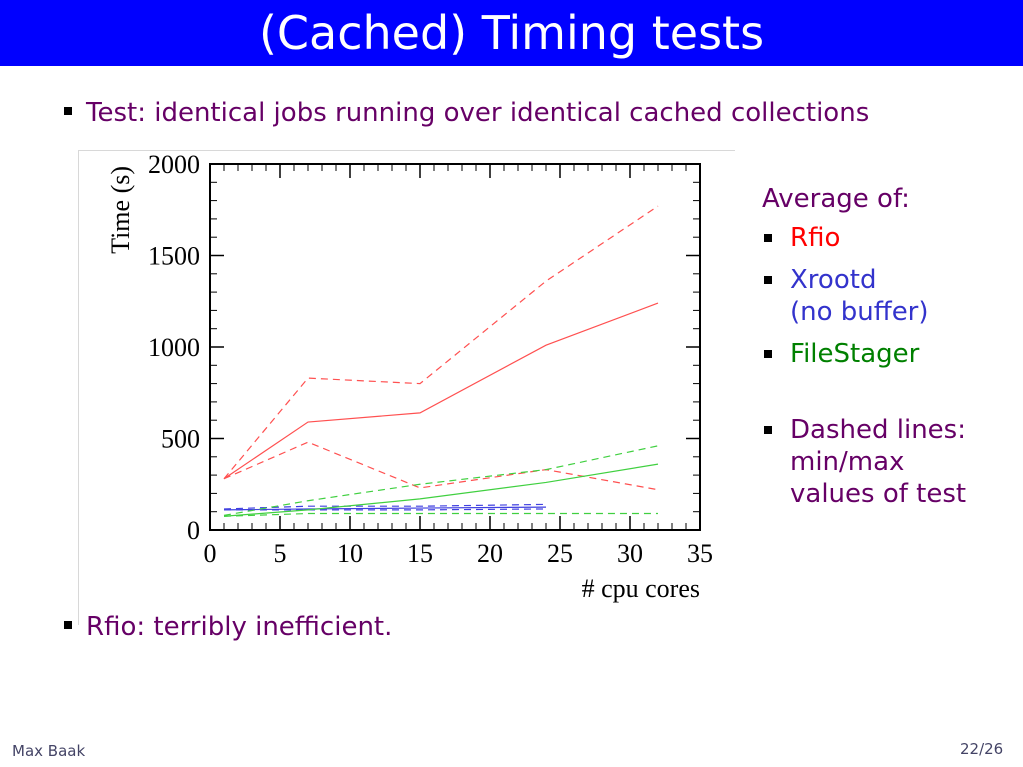 The width and height of the screenshot is (1023, 767). I want to click on bullet-rfio: Rfio: terribly inefficient., so click(228, 627).